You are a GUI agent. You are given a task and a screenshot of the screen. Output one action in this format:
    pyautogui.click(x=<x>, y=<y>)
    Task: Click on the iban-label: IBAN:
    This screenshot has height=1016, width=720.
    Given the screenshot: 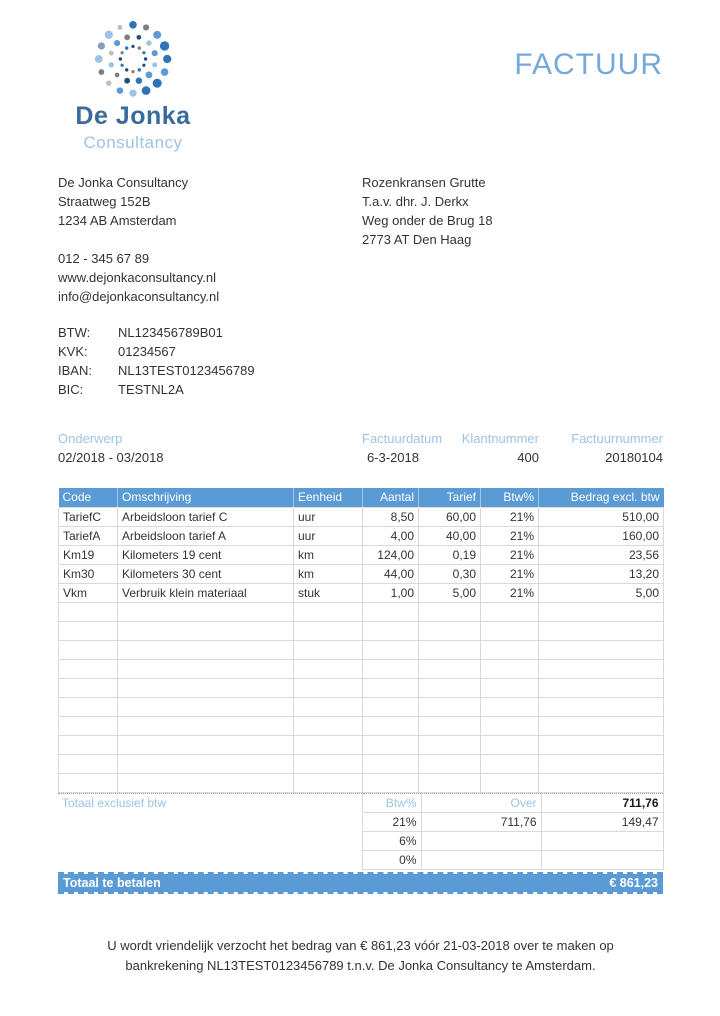 What is the action you would take?
    pyautogui.click(x=75, y=370)
    